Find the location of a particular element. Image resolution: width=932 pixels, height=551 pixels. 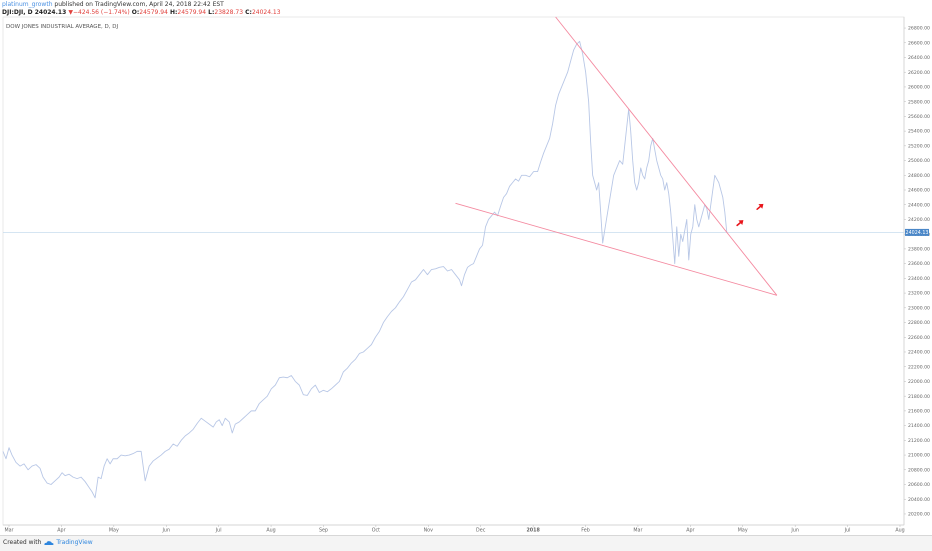

y-tick-label: 21600.00 is located at coordinates (919, 411).